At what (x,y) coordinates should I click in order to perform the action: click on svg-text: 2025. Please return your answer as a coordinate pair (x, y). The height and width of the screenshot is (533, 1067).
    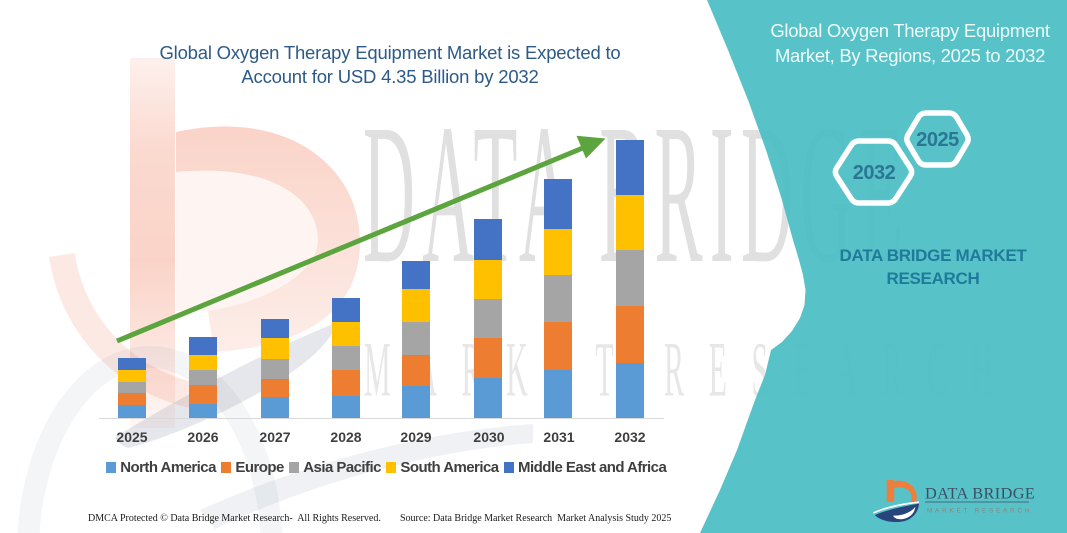
    Looking at the image, I should click on (937, 140).